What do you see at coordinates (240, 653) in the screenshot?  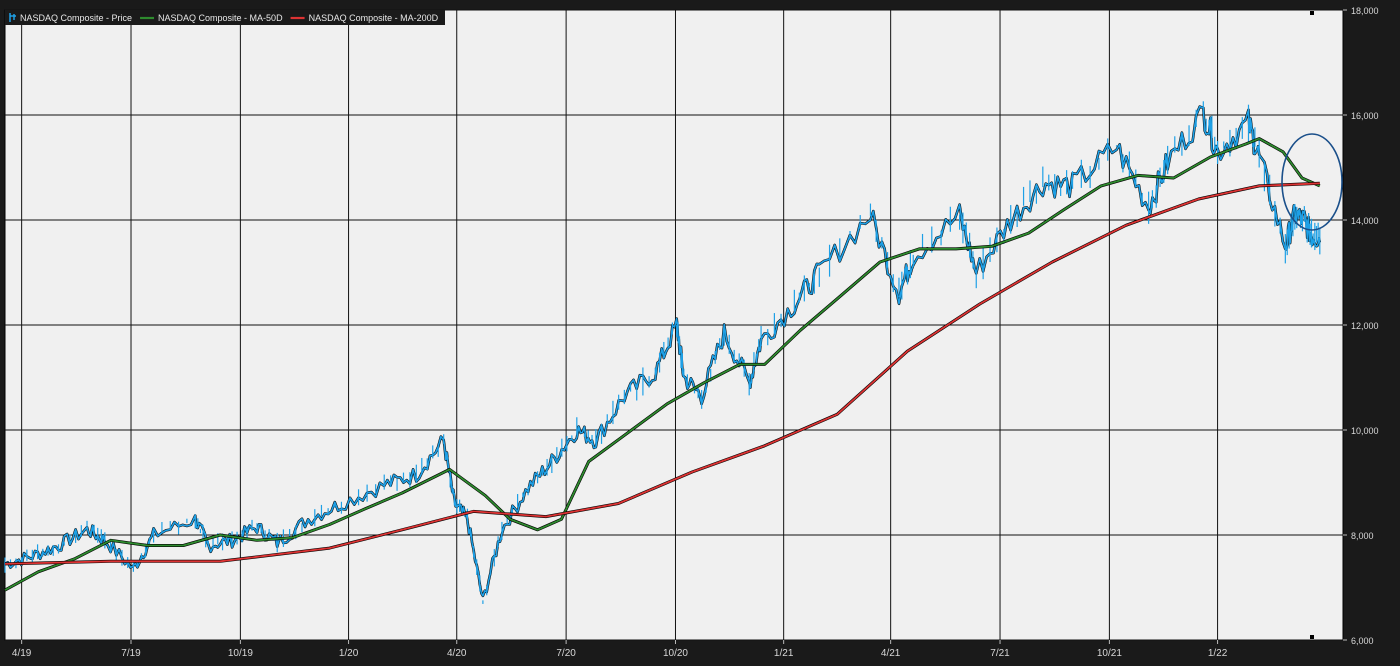 I see `x-tick-label: 10/19` at bounding box center [240, 653].